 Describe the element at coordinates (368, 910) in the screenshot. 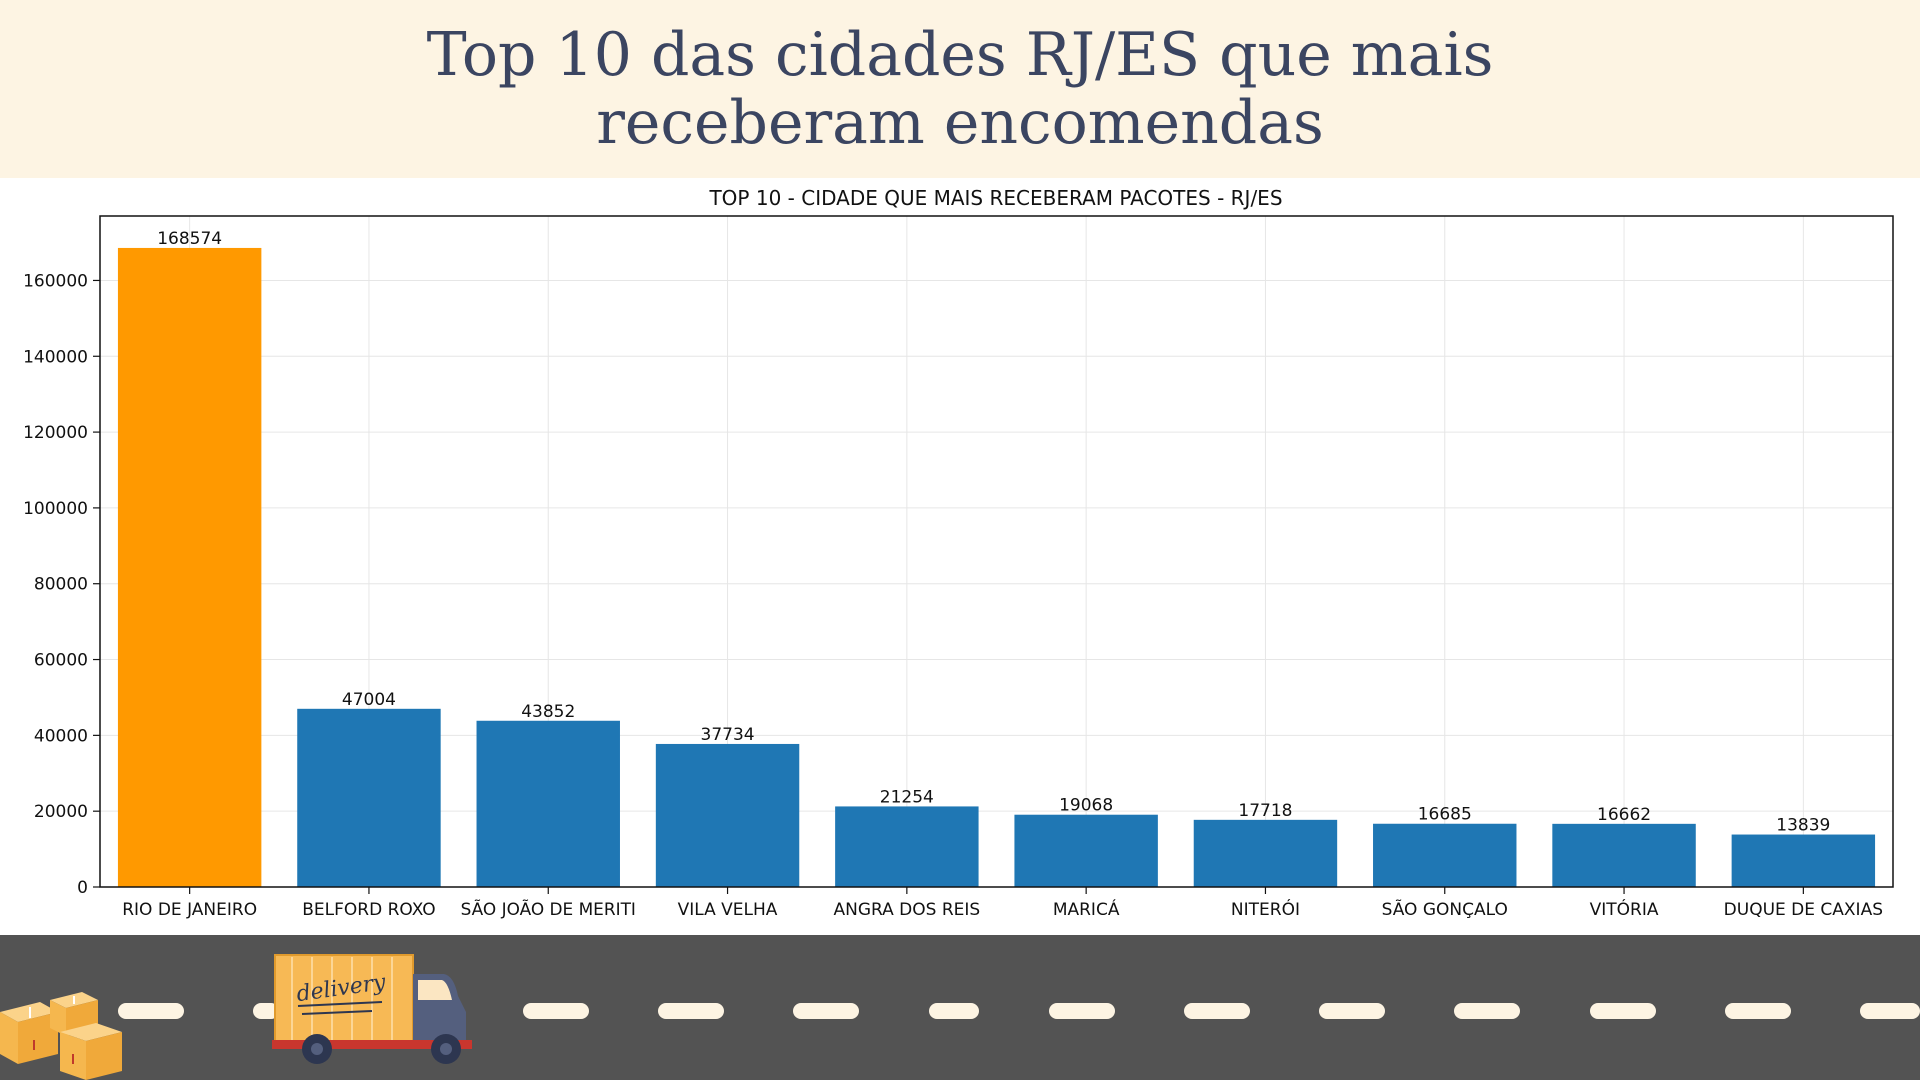

I see `x-tick-label: BELFORD ROXO` at that location.